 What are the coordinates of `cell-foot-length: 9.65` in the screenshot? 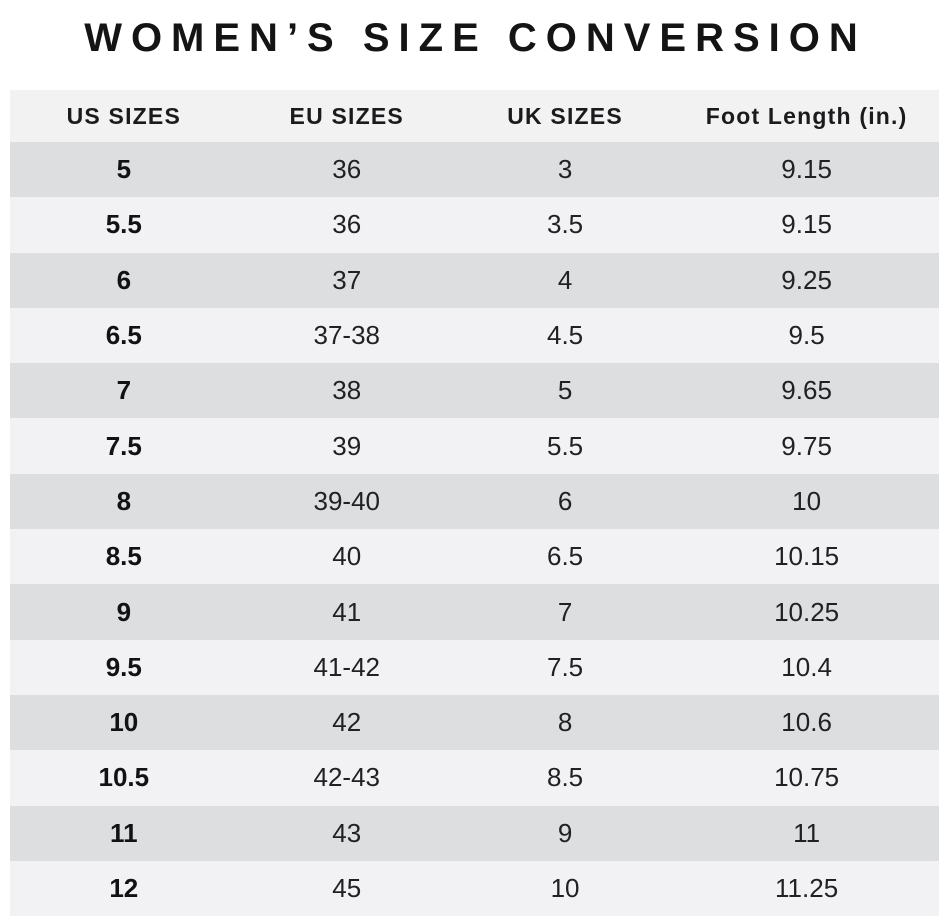 It's located at (806, 391).